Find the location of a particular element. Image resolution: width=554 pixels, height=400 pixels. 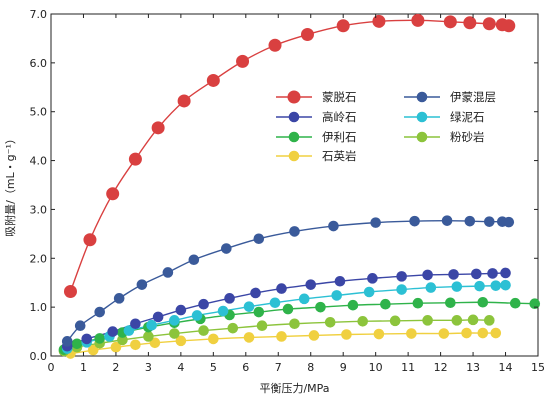

legend-label: 绿泥石 is located at coordinates (467, 117).